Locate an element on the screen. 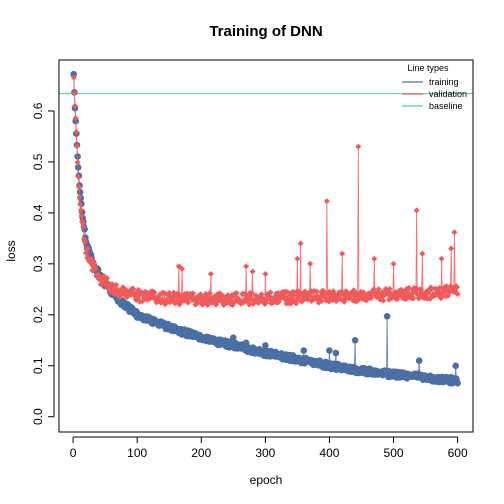 The width and height of the screenshot is (504, 504). legend-label-validation: validation is located at coordinates (448, 94).